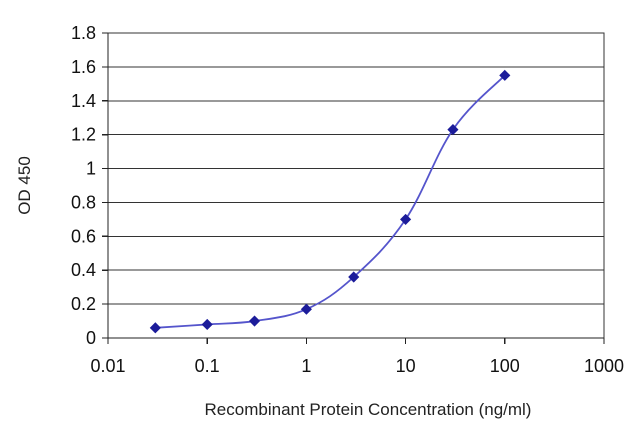 The width and height of the screenshot is (640, 427). What do you see at coordinates (91, 338) in the screenshot?
I see `y-tick-label: 0` at bounding box center [91, 338].